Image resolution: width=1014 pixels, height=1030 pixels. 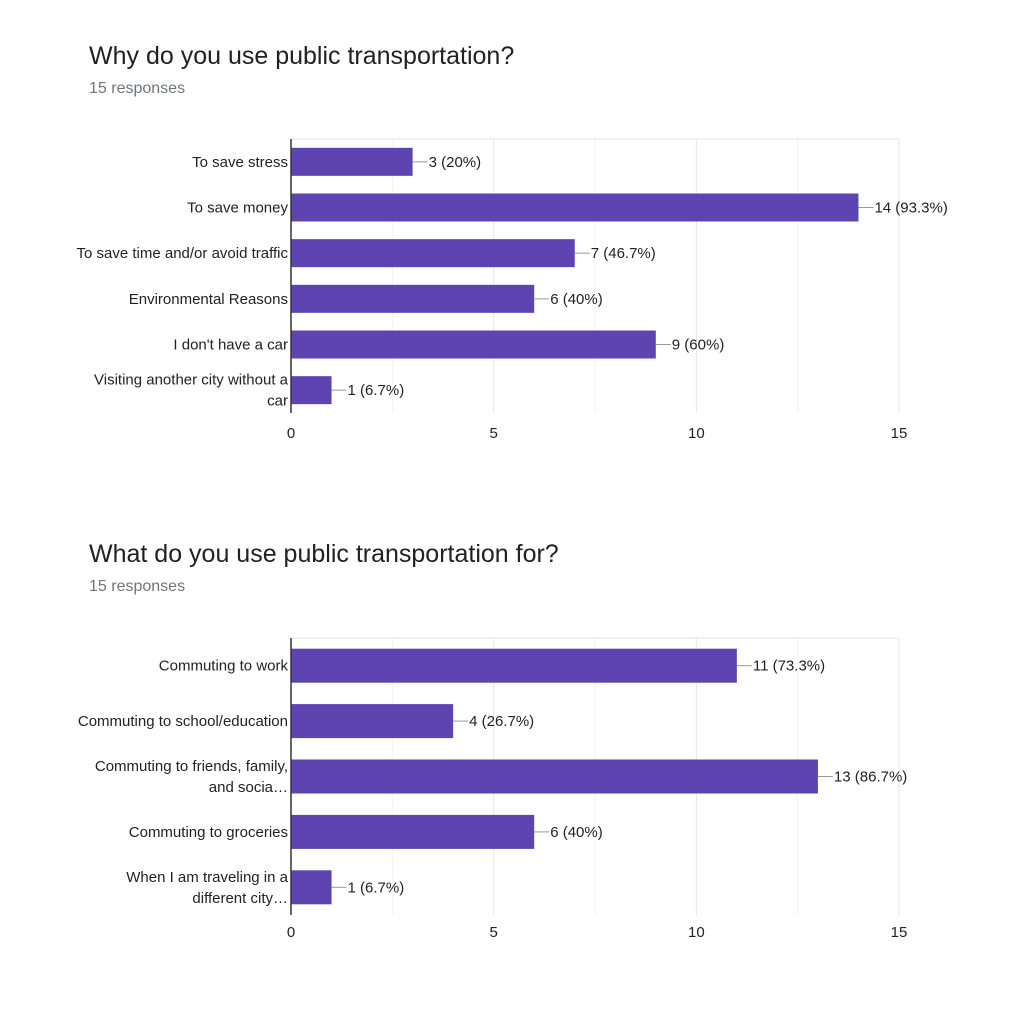 I want to click on category-label: To save stress, so click(x=240, y=162).